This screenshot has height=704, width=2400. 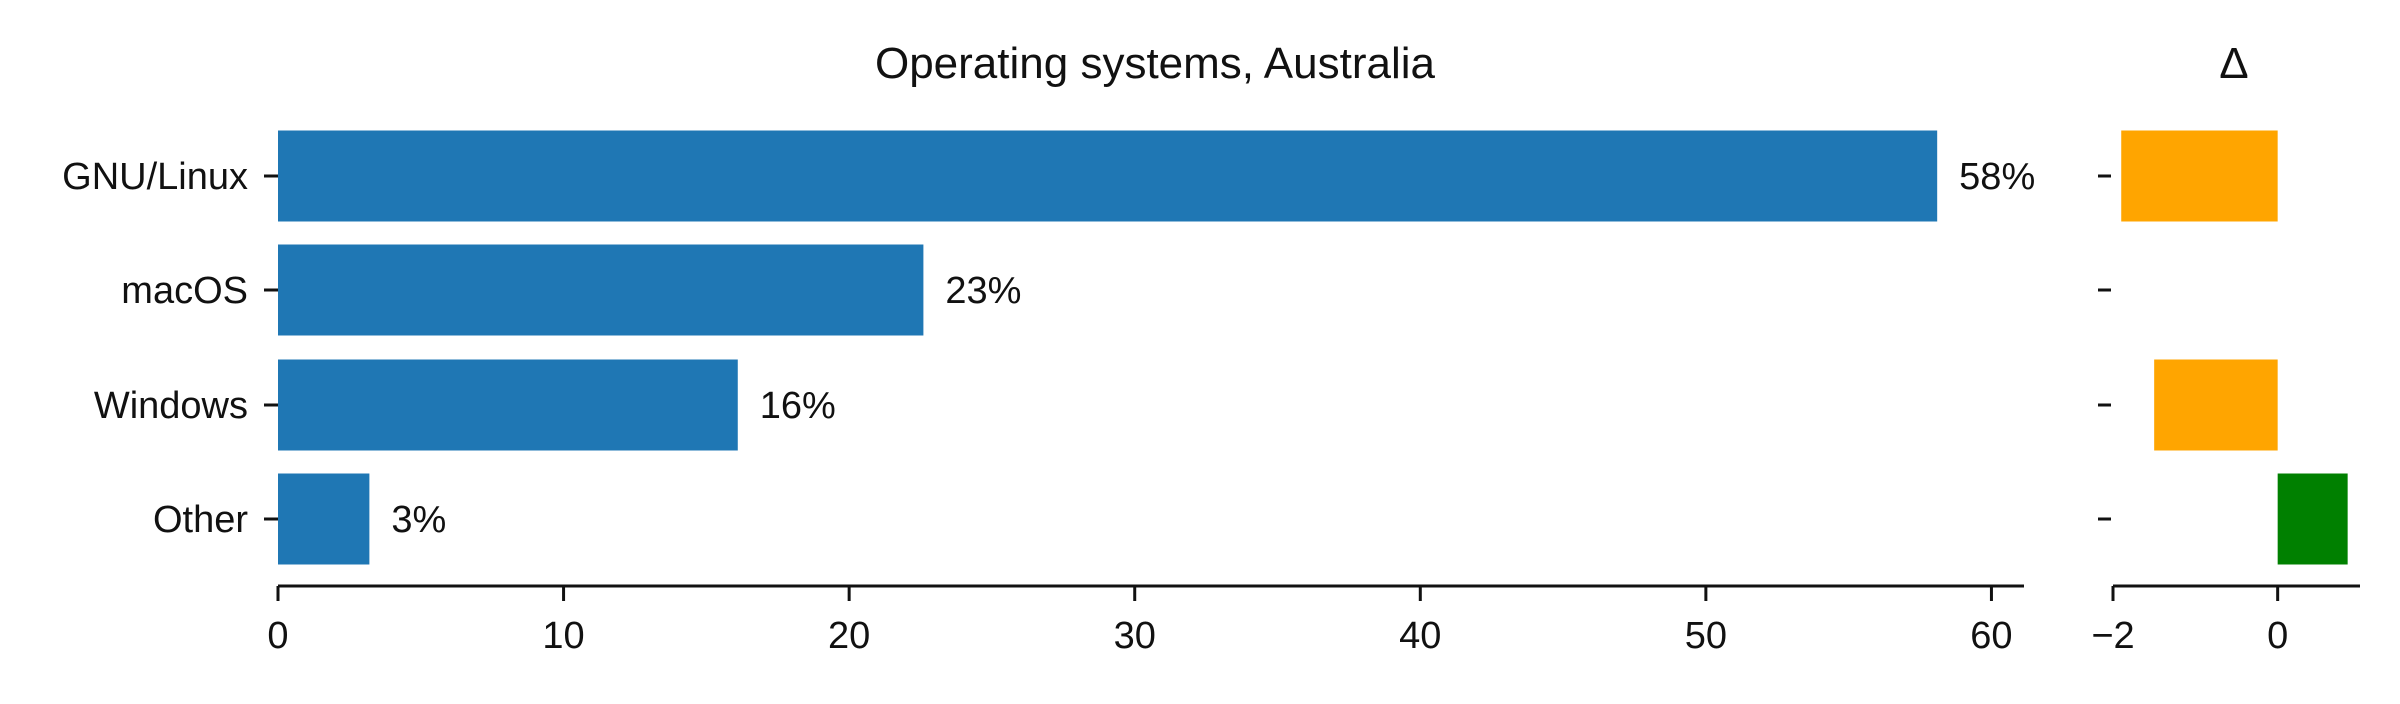 I want to click on delta-bar-gnu-linux, so click(x=2199, y=176).